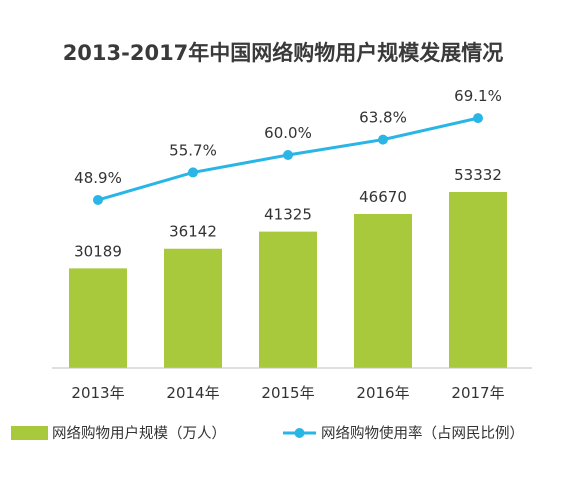 Image resolution: width=562 pixels, height=485 pixels. What do you see at coordinates (193, 150) in the screenshot?
I see `line-value-label-1: 55.7%` at bounding box center [193, 150].